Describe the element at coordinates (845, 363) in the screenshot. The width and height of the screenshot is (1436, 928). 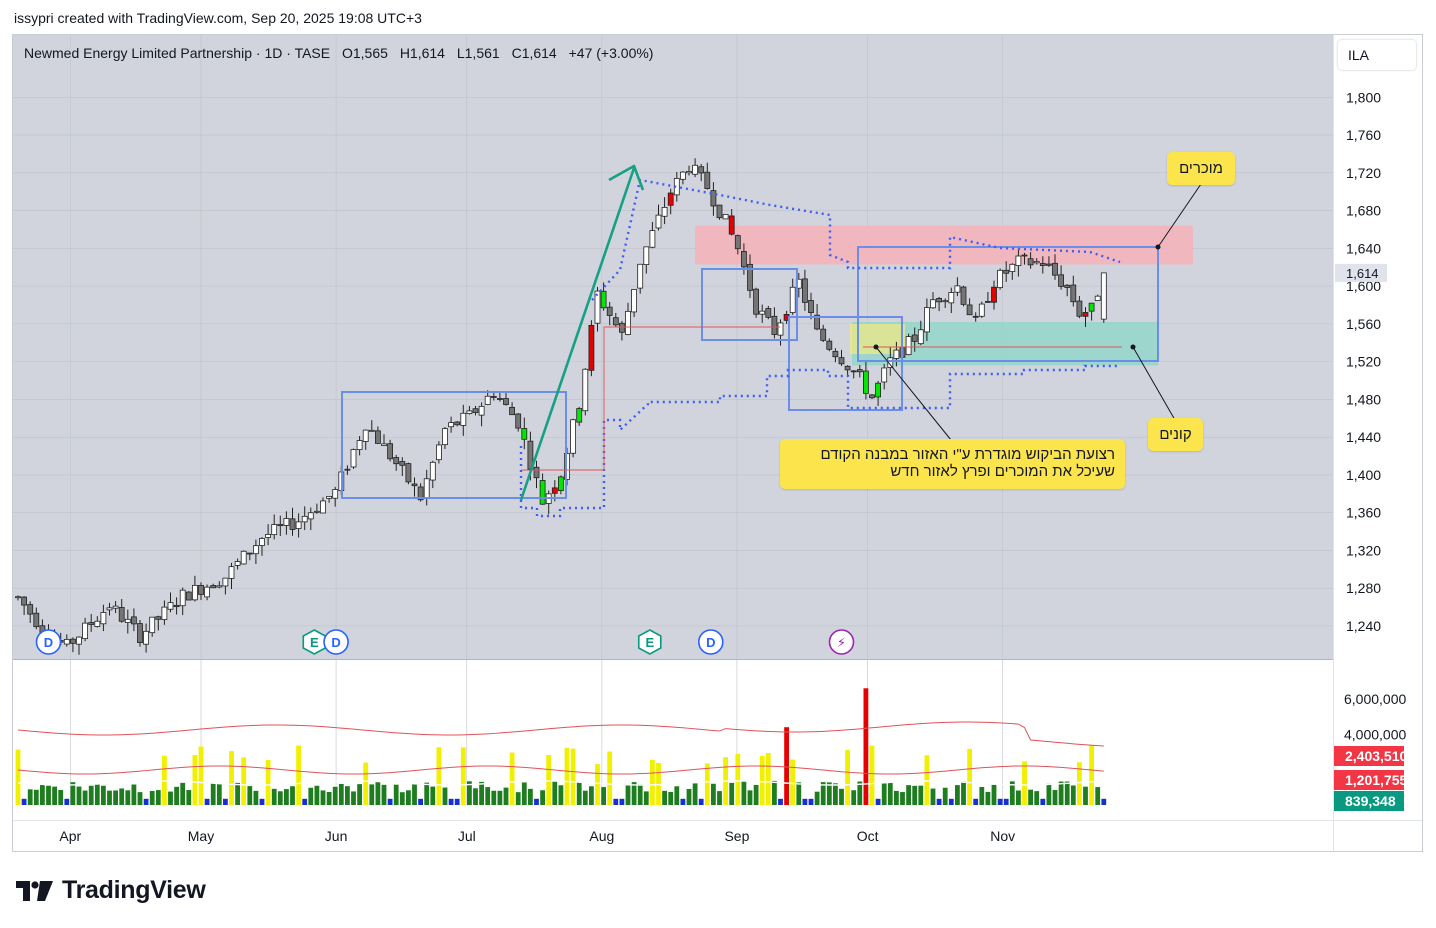
I see `range-box-august` at that location.